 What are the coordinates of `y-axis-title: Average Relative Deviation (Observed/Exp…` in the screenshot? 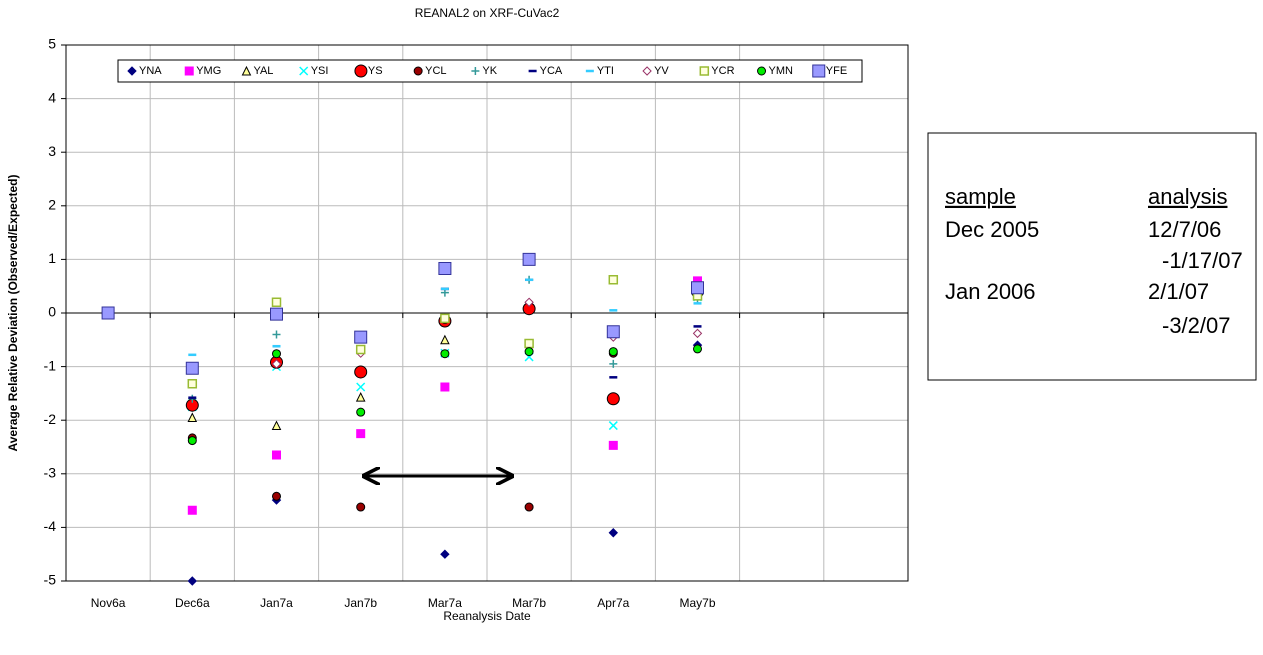 It's located at (13, 313).